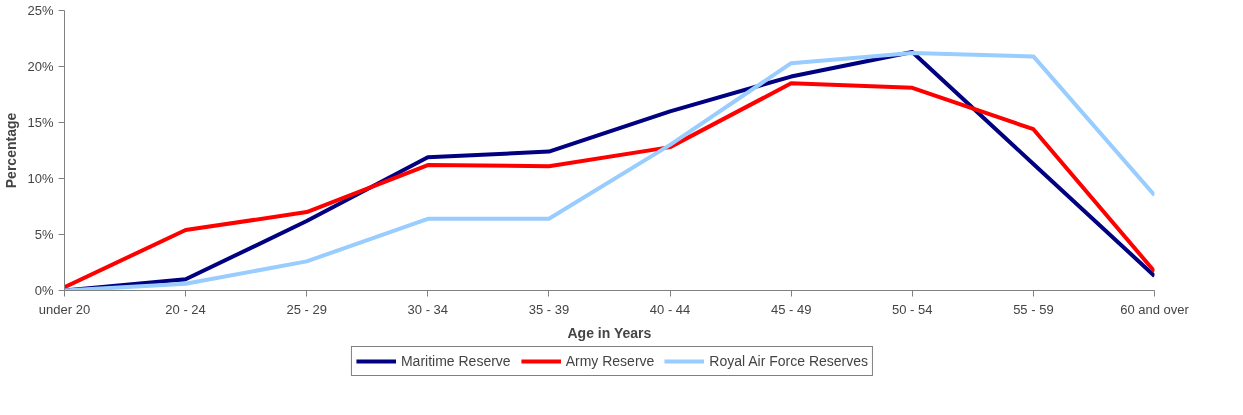 The height and width of the screenshot is (415, 1243). Describe the element at coordinates (11, 150) in the screenshot. I see `y-axis-title: Percentage` at that location.